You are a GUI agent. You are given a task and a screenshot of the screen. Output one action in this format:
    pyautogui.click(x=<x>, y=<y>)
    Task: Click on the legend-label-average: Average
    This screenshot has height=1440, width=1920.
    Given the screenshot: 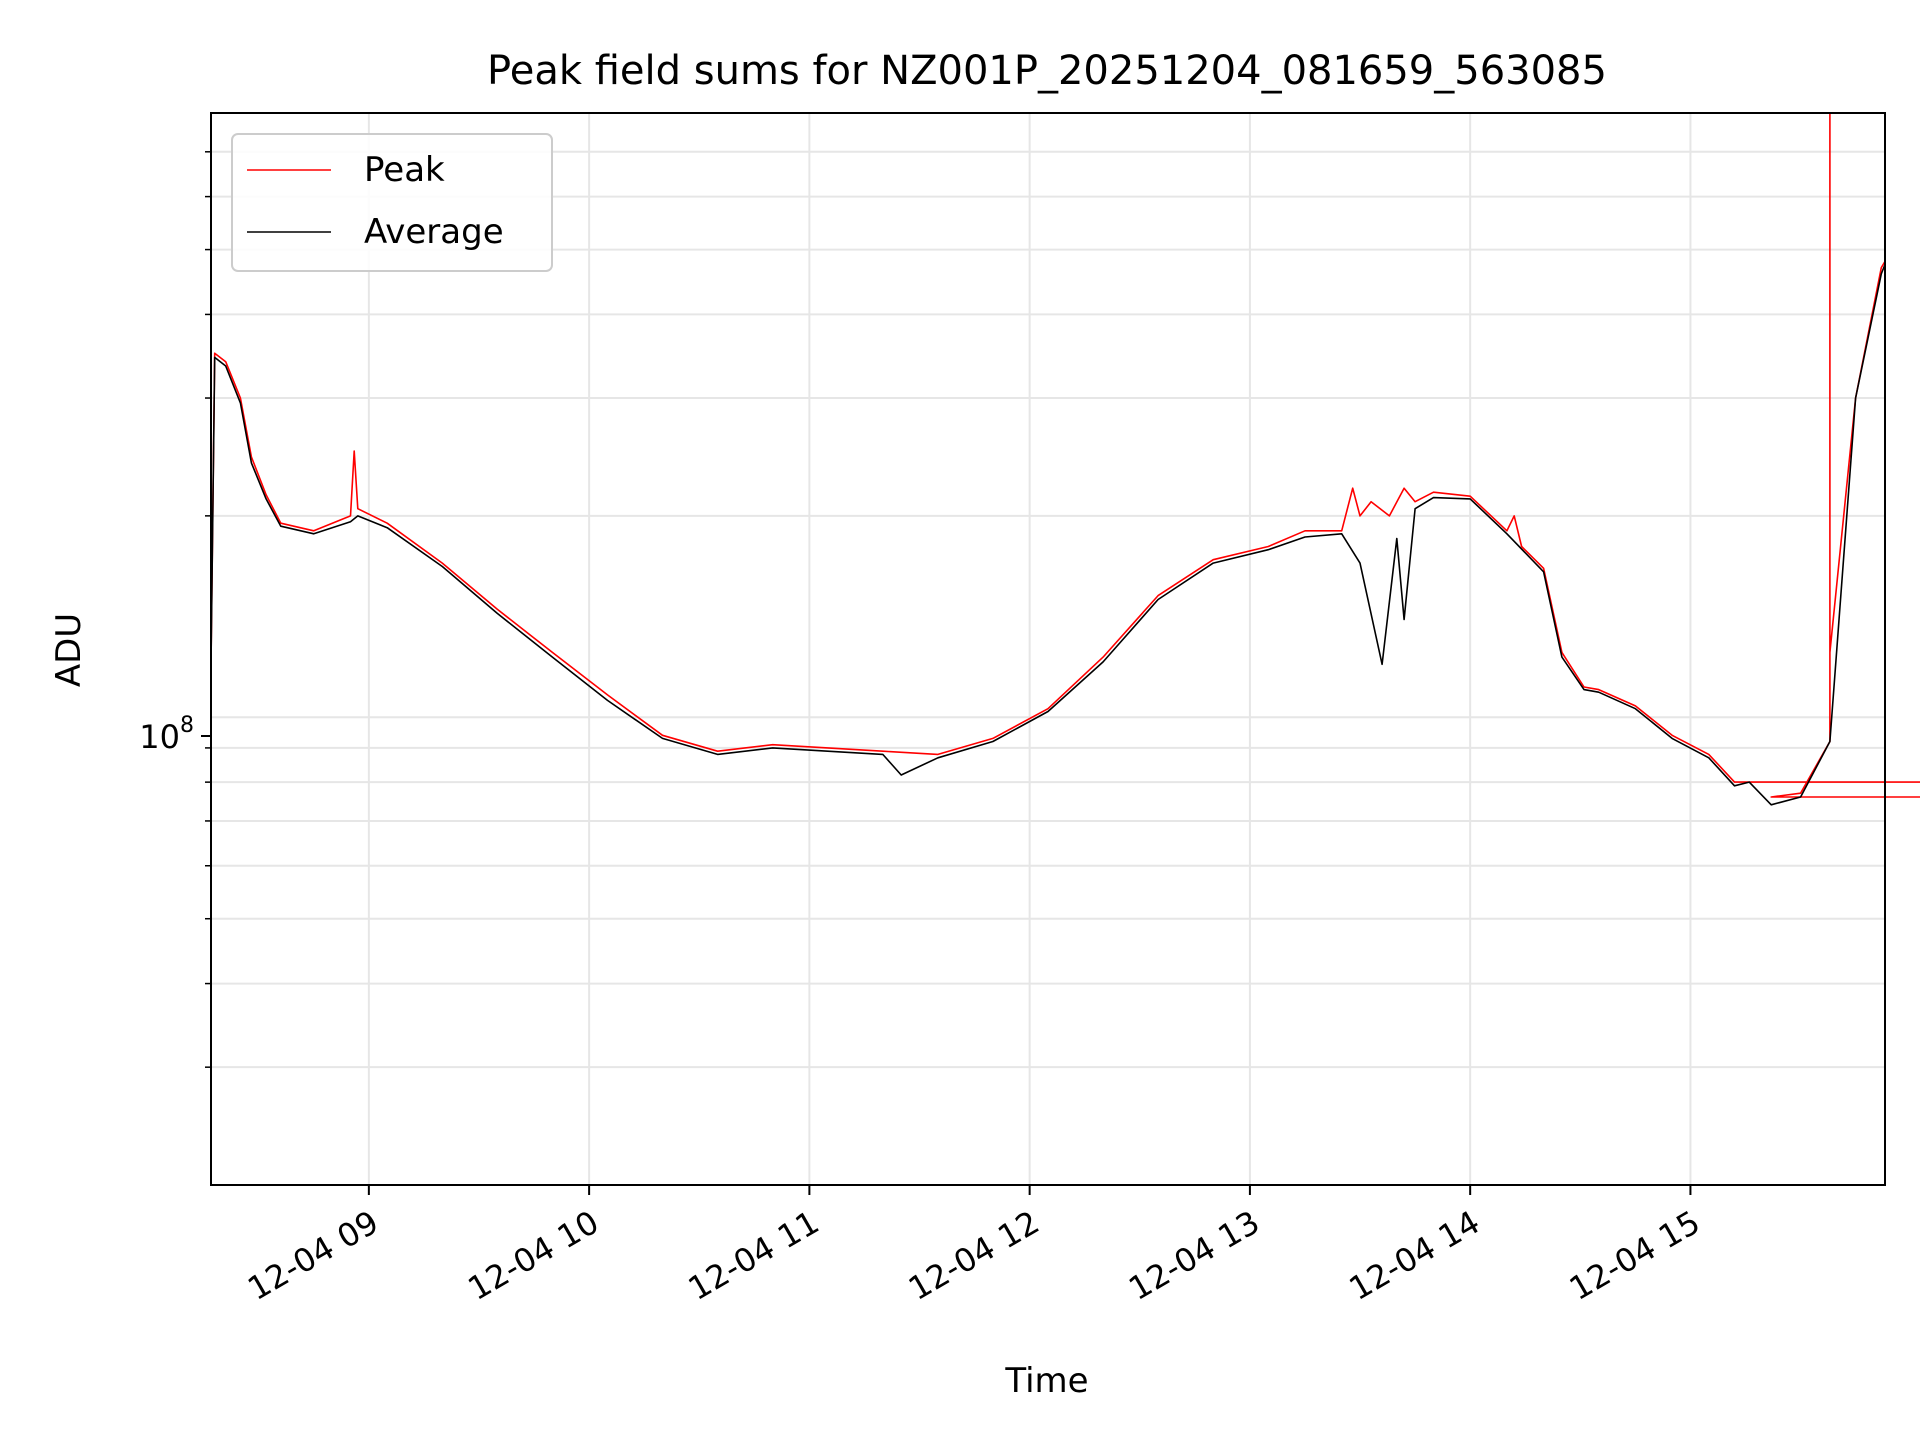 What is the action you would take?
    pyautogui.click(x=434, y=232)
    